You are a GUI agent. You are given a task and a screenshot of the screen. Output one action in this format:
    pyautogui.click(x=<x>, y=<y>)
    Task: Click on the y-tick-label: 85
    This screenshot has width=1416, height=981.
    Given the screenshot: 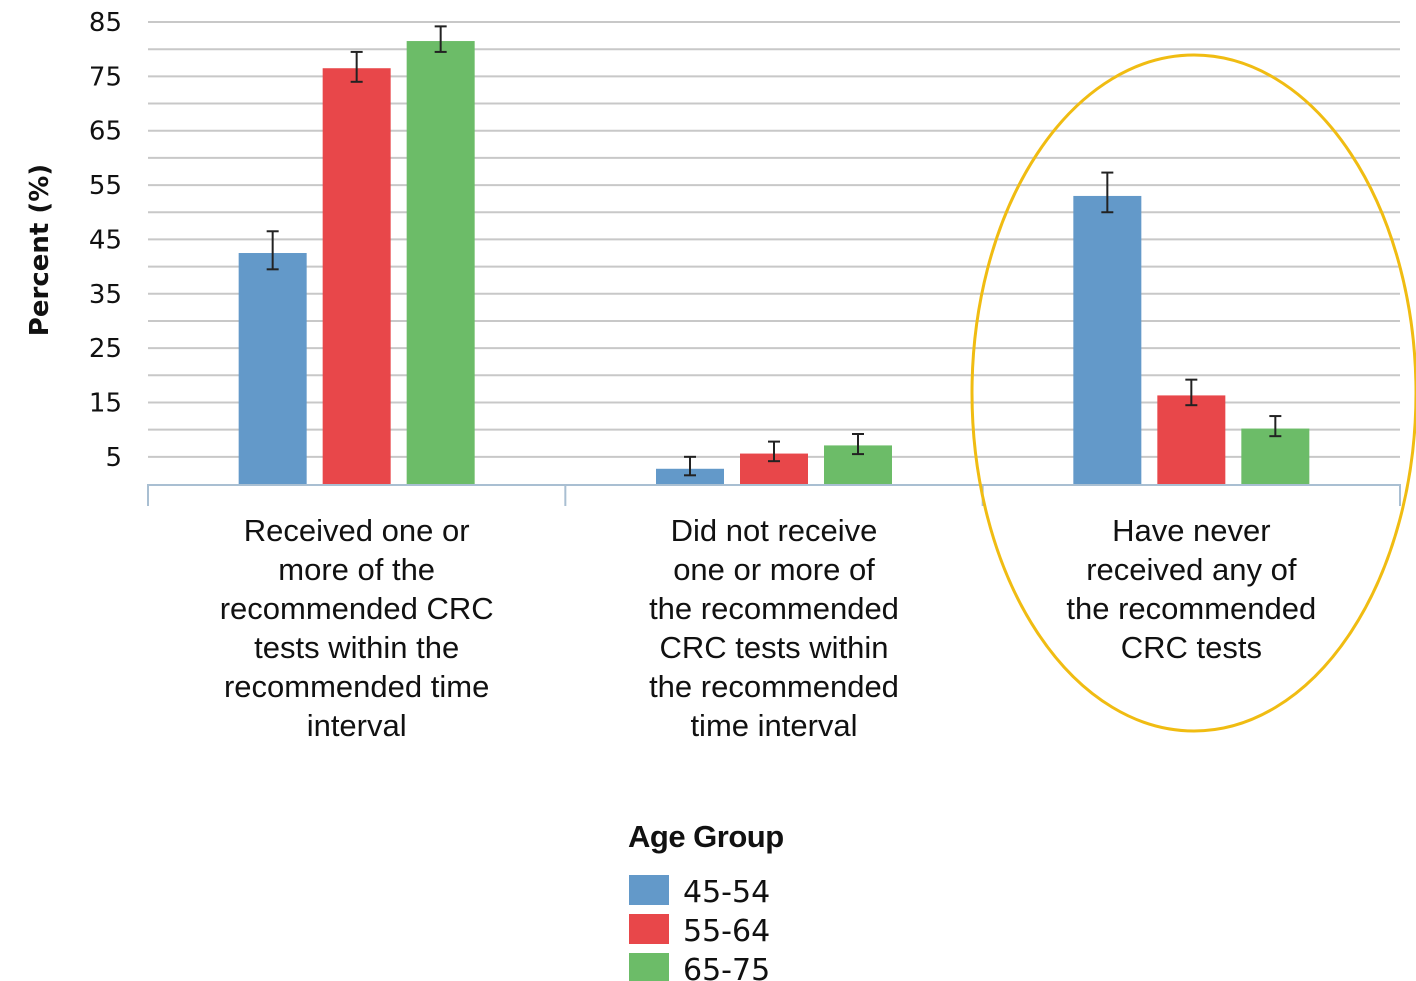 What is the action you would take?
    pyautogui.click(x=105, y=23)
    